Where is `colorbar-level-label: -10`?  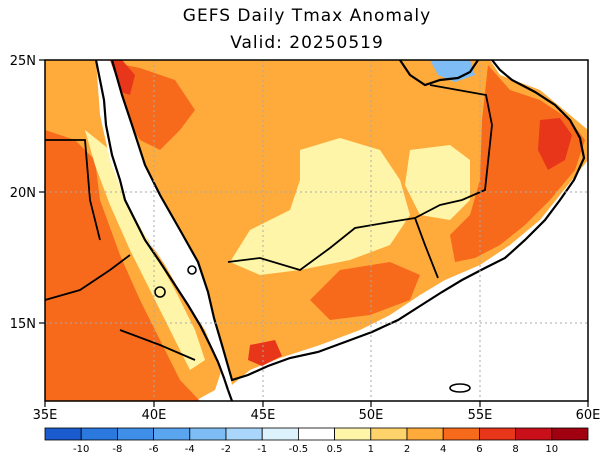 colorbar-level-label: -10 is located at coordinates (81, 449).